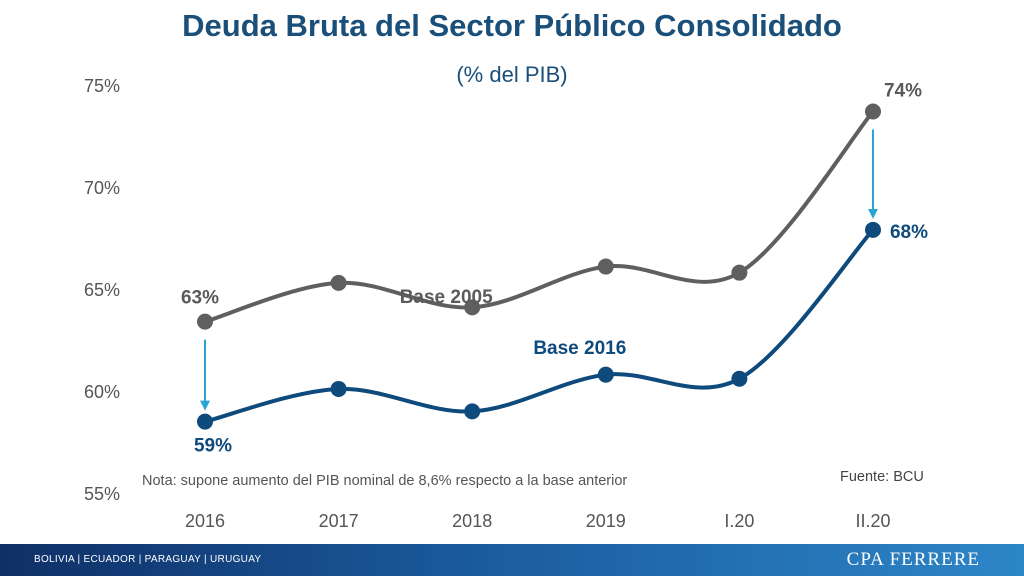 The image size is (1024, 576). Describe the element at coordinates (102, 86) in the screenshot. I see `y-tick-label: 75%` at that location.